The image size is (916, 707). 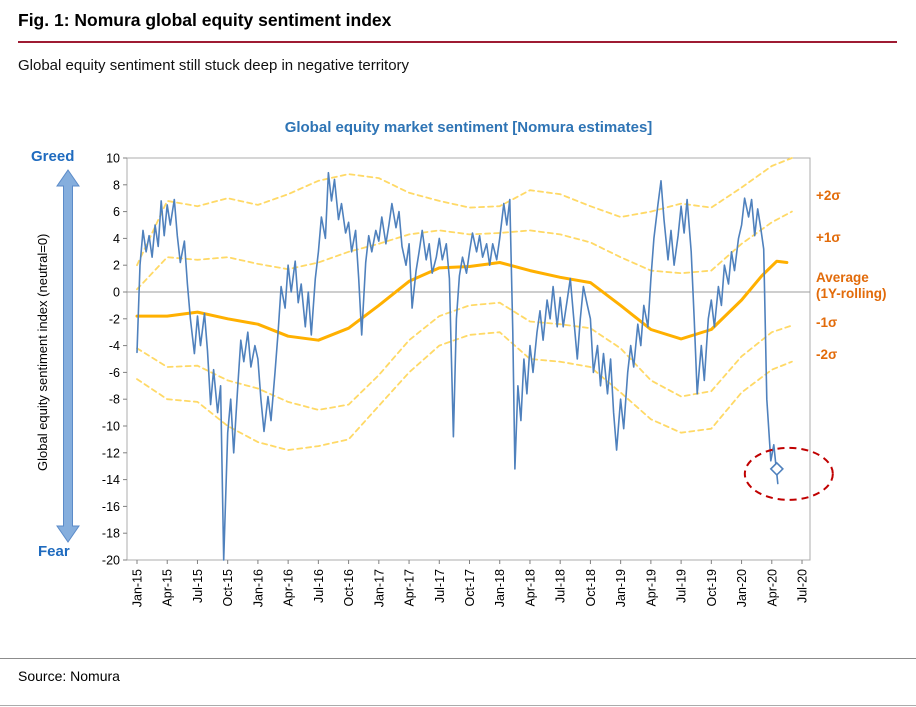 I want to click on average-line, so click(x=462, y=300).